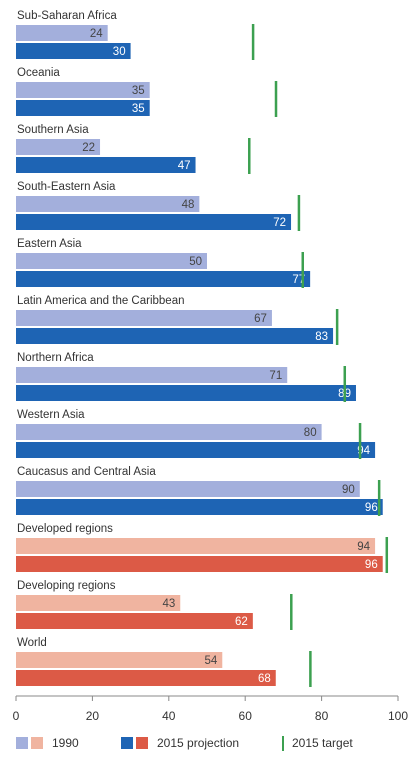 This screenshot has width=410, height=762. Describe the element at coordinates (175, 336) in the screenshot. I see `bar-2015-latin-america-and-the-caribbean` at that location.